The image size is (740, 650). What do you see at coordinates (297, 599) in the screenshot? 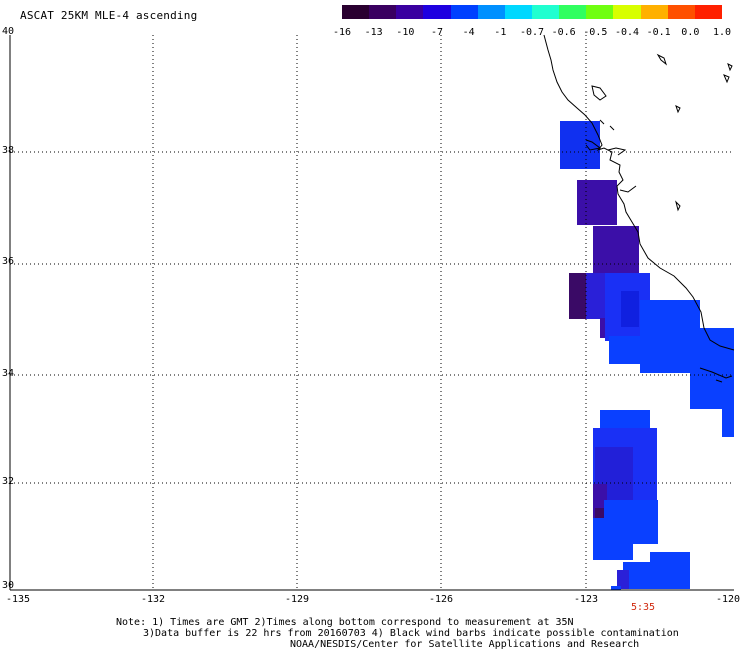
I see `lon-label: -129` at bounding box center [297, 599].